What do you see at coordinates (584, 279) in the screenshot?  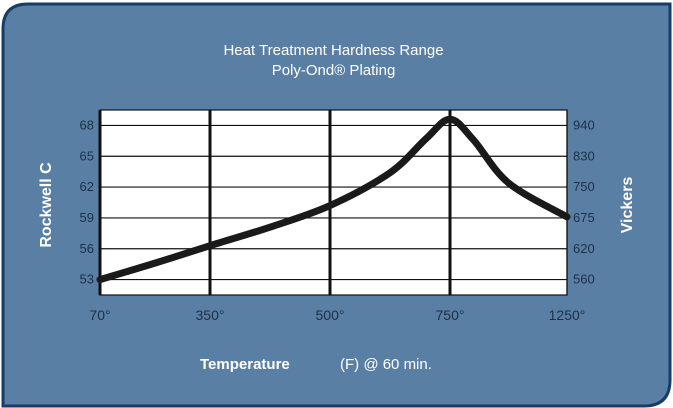 I see `y-right-tick-label: 560` at bounding box center [584, 279].